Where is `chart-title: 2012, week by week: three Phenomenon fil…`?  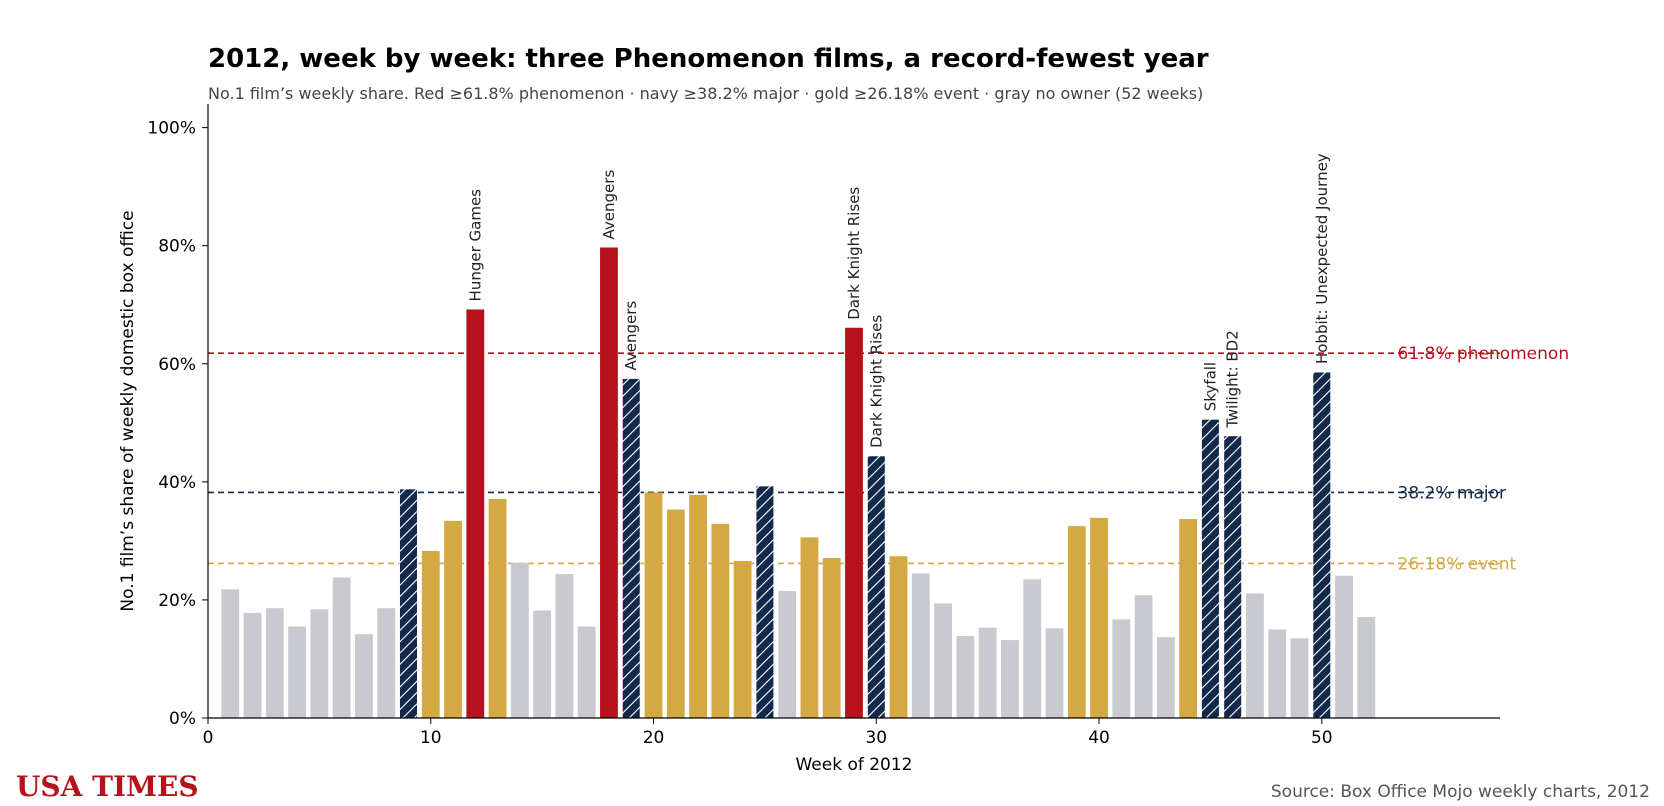 chart-title: 2012, week by week: three Phenomenon fil… is located at coordinates (708, 59).